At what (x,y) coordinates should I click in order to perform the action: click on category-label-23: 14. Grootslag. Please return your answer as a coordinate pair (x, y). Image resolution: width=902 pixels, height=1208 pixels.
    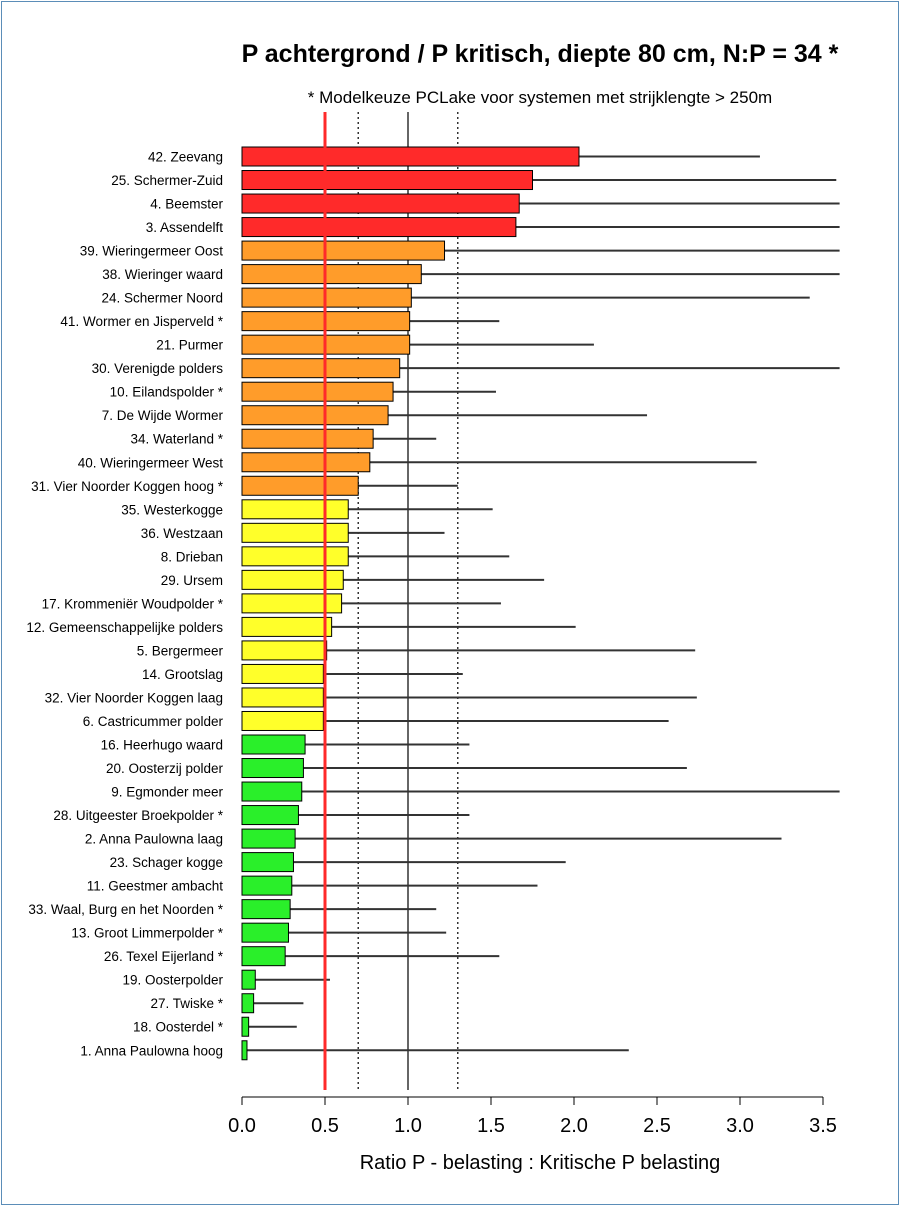
    Looking at the image, I should click on (182, 674).